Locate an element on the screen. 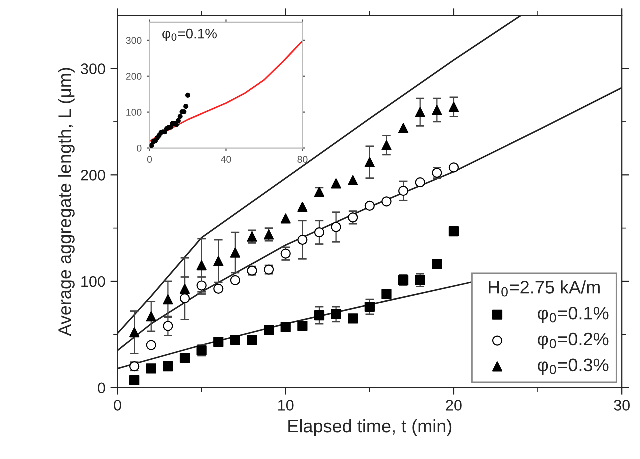 Image resolution: width=640 pixels, height=459 pixels. legend-label: φ$_{0}$=0.3% is located at coordinates (573, 367).